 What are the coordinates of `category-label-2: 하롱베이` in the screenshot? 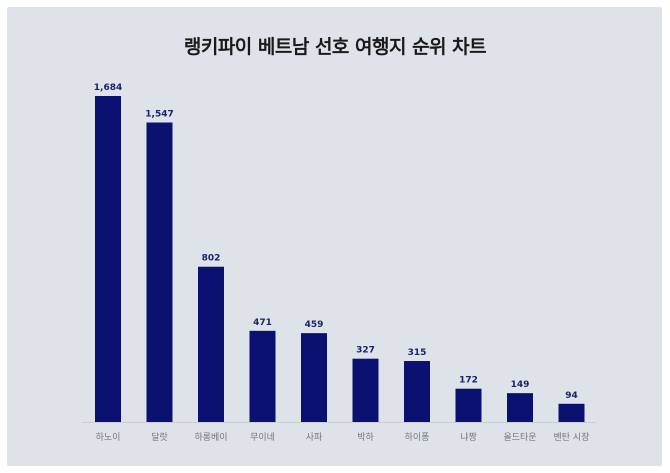 It's located at (210, 437).